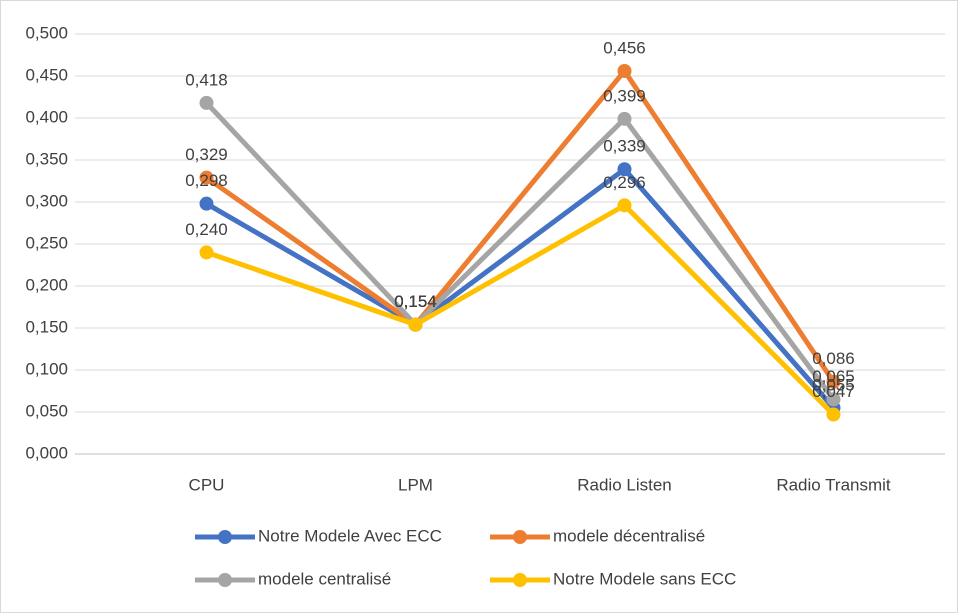  I want to click on legend-label: Notre Modele sans ECC, so click(644, 578).